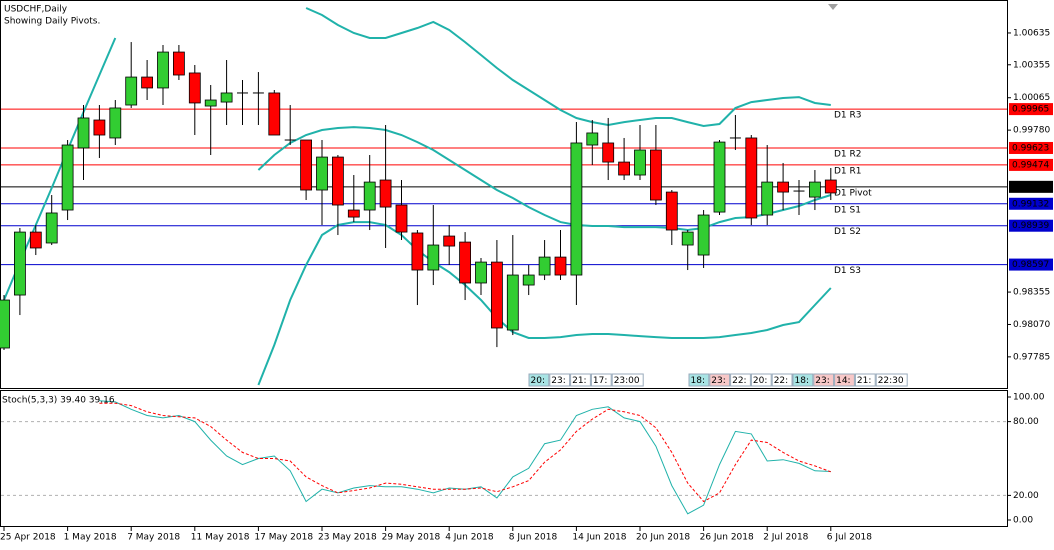 The width and height of the screenshot is (1054, 550). I want to click on x-tick-label: 8 Jun 2018, so click(533, 538).